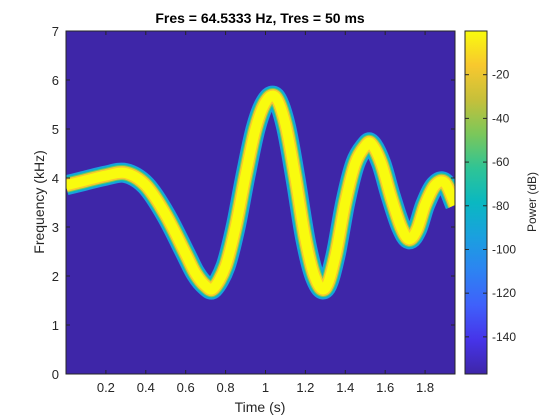 The image size is (560, 420). Describe the element at coordinates (476, 202) in the screenshot. I see `colorbar` at that location.